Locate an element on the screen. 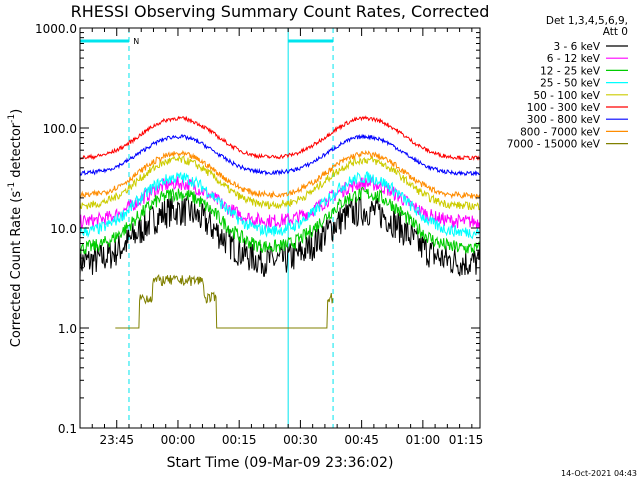 The height and width of the screenshot is (480, 640). y-tick-label-0: 1000.0 is located at coordinates (56, 29).